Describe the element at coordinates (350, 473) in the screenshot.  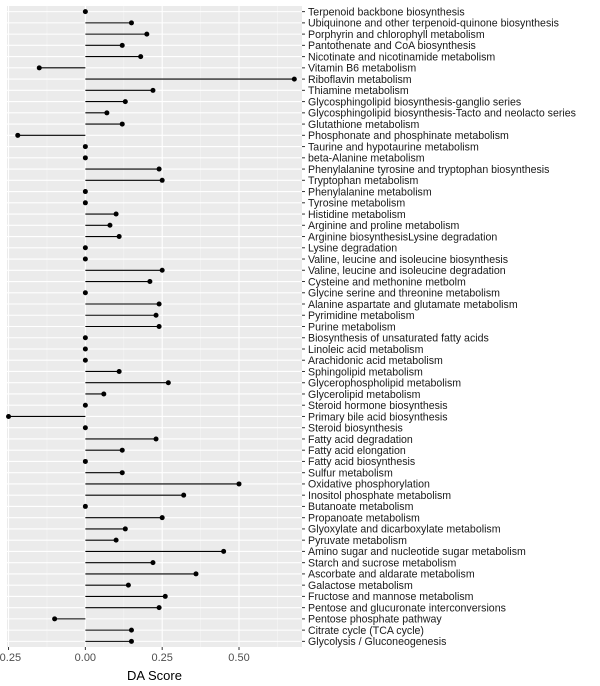
I see `category-label: Sulfur metabolism` at that location.